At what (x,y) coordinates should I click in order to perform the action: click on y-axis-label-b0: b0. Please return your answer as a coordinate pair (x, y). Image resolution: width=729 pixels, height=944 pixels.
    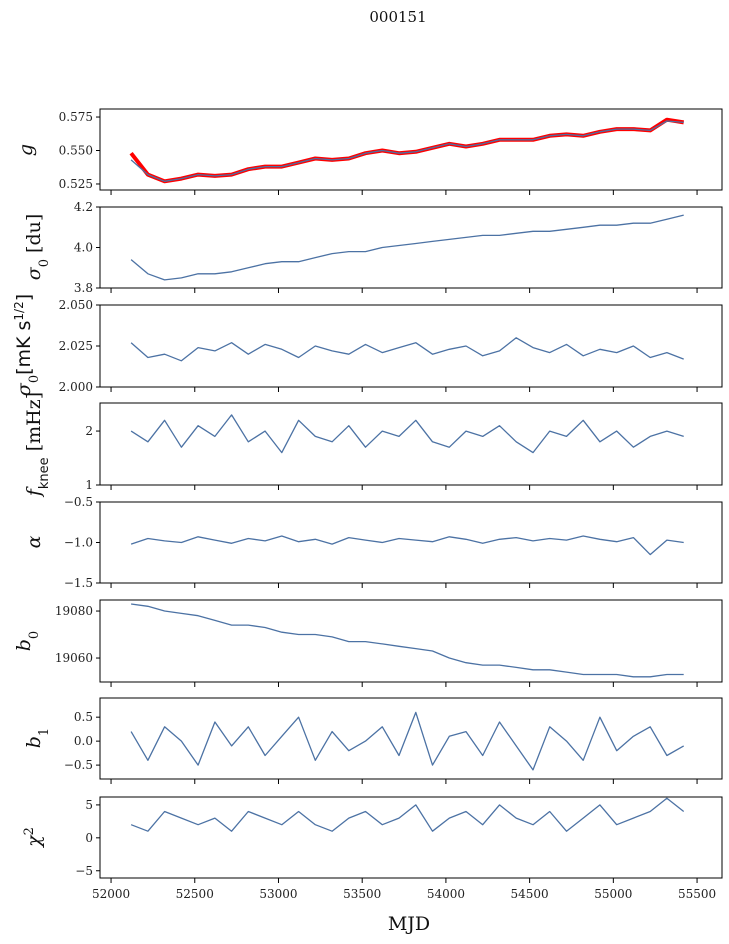
    Looking at the image, I should click on (27, 641).